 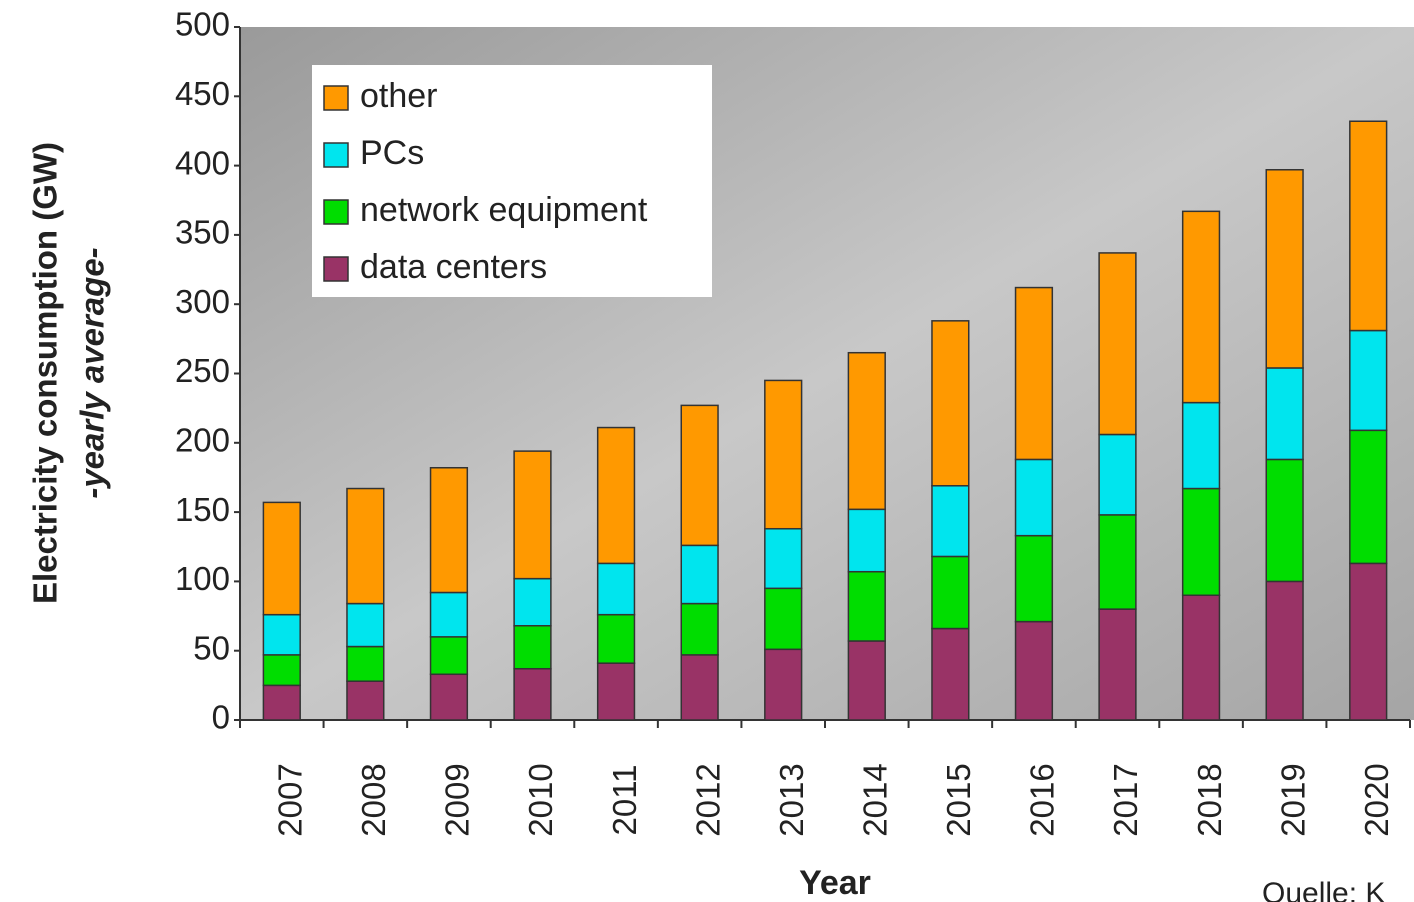 What do you see at coordinates (1323, 889) in the screenshot?
I see `source-note: Quelle: K` at bounding box center [1323, 889].